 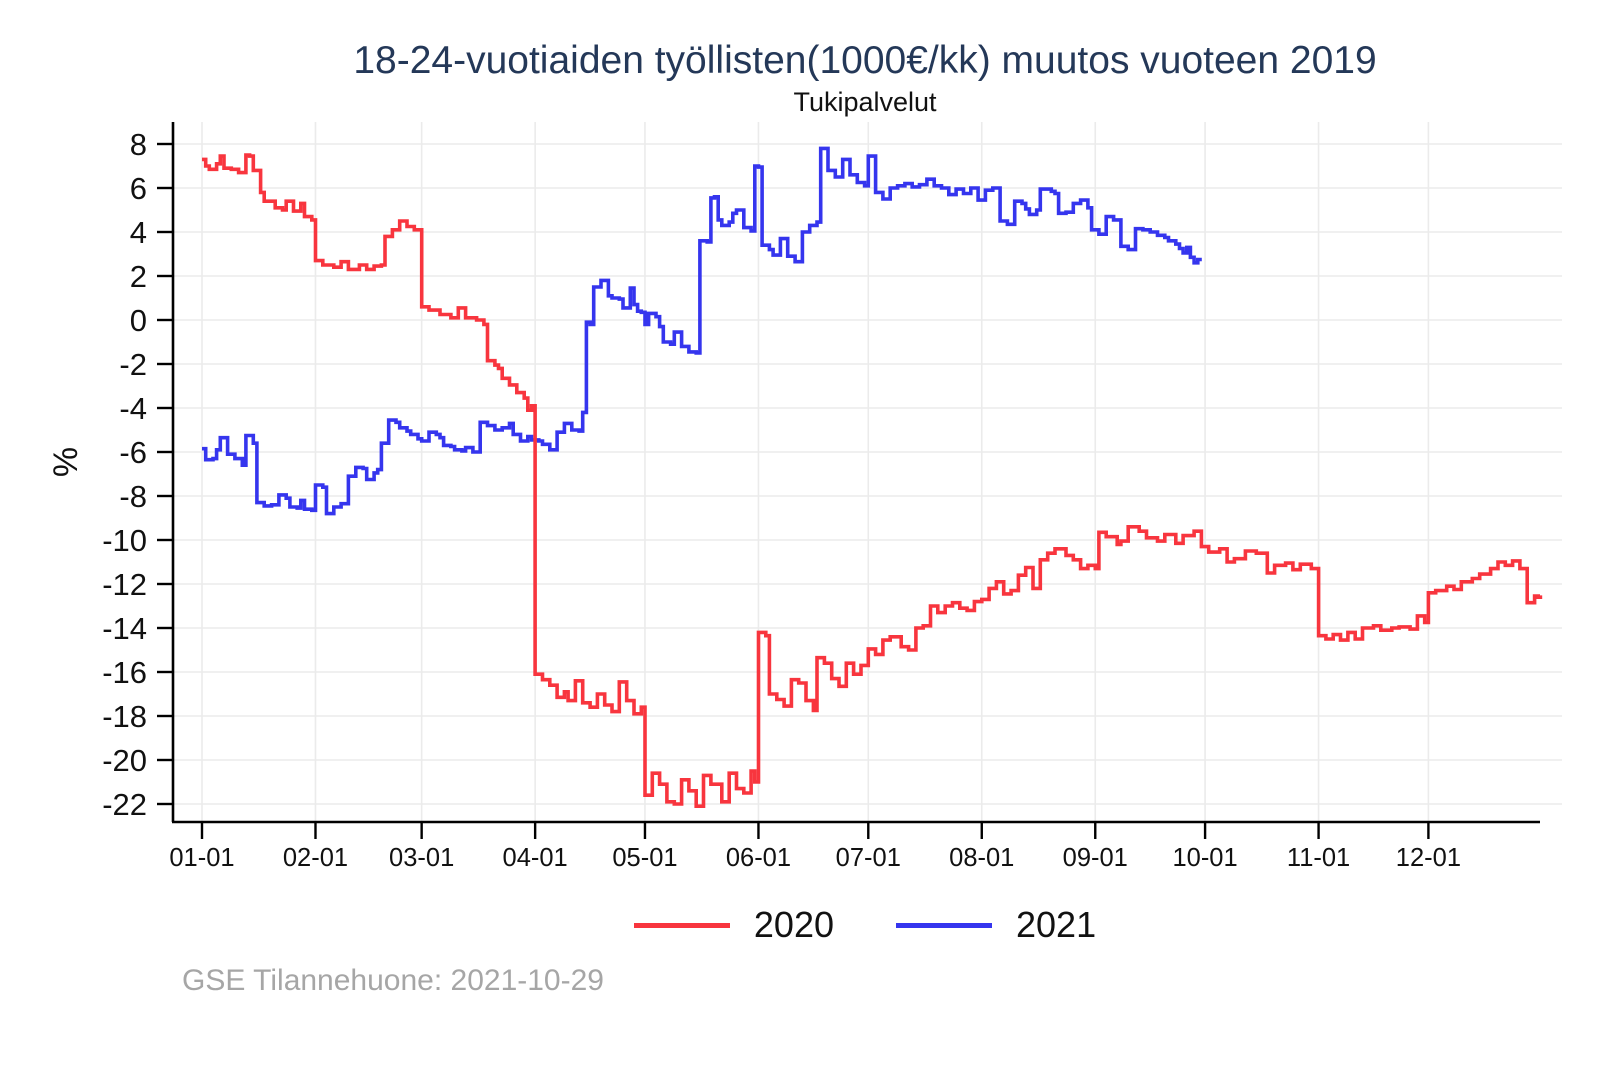 I want to click on chart-subtitle: Tukipalvelut, so click(x=865, y=102).